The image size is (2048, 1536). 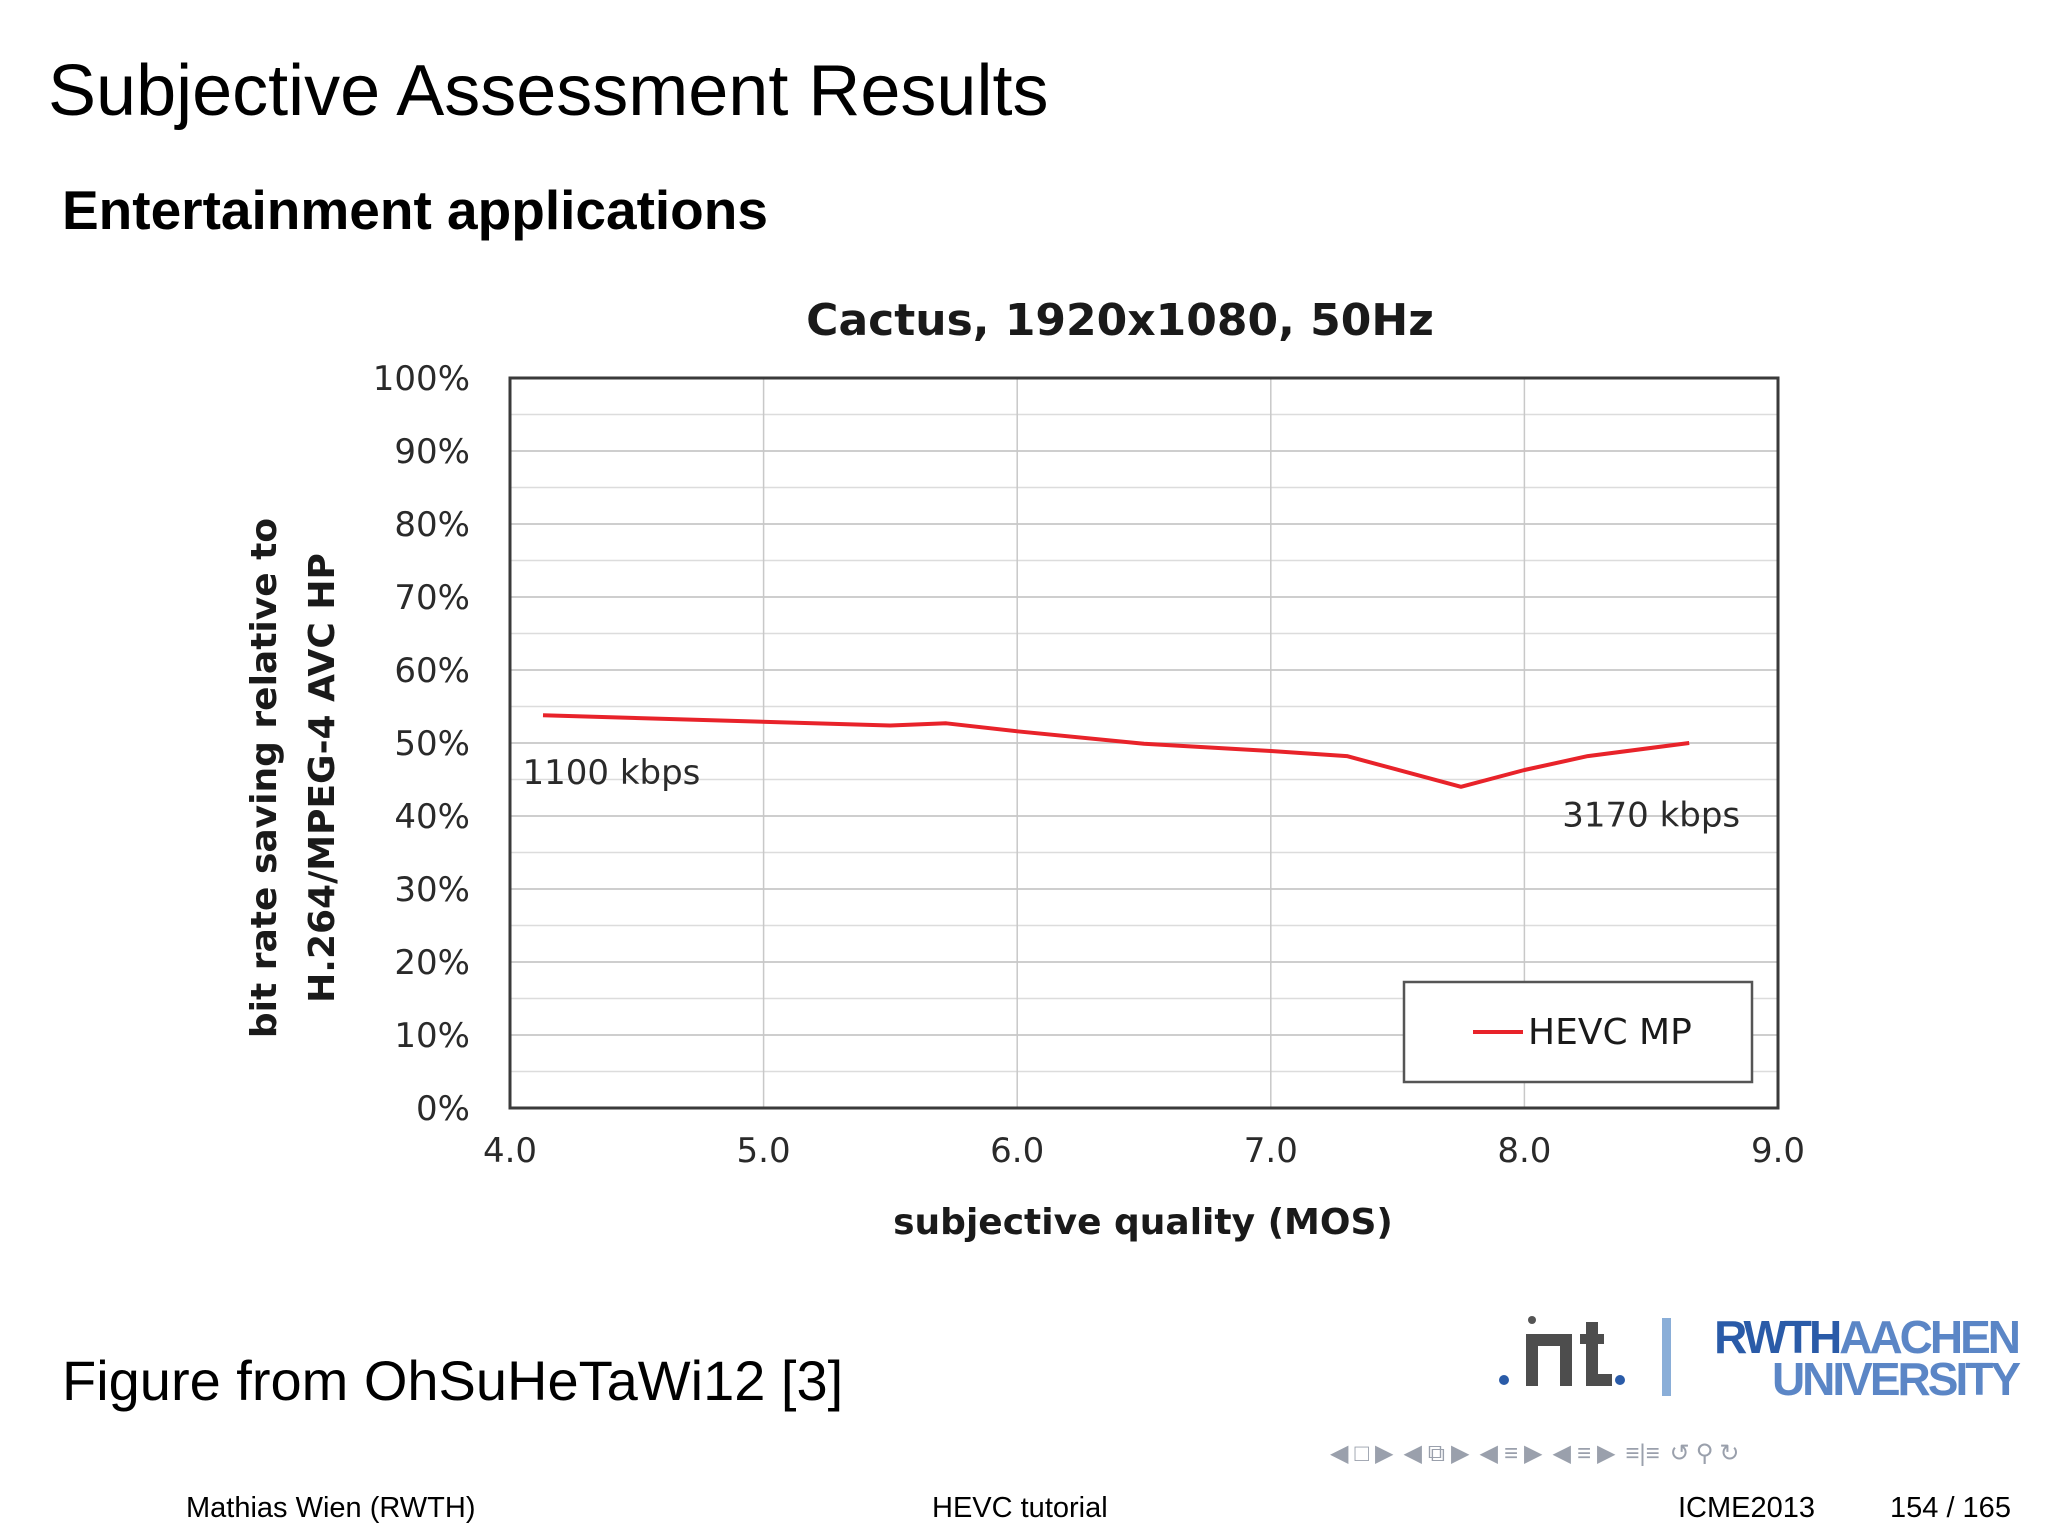 What do you see at coordinates (1562, 1351) in the screenshot?
I see `int-logo` at bounding box center [1562, 1351].